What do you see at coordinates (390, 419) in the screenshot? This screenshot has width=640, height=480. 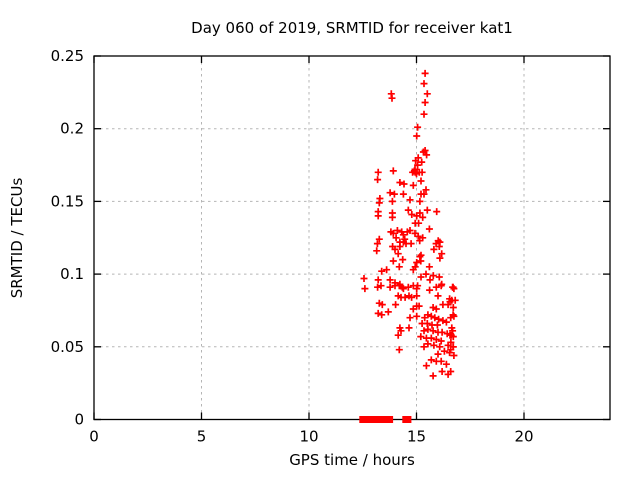 I see `data-point-square` at bounding box center [390, 419].